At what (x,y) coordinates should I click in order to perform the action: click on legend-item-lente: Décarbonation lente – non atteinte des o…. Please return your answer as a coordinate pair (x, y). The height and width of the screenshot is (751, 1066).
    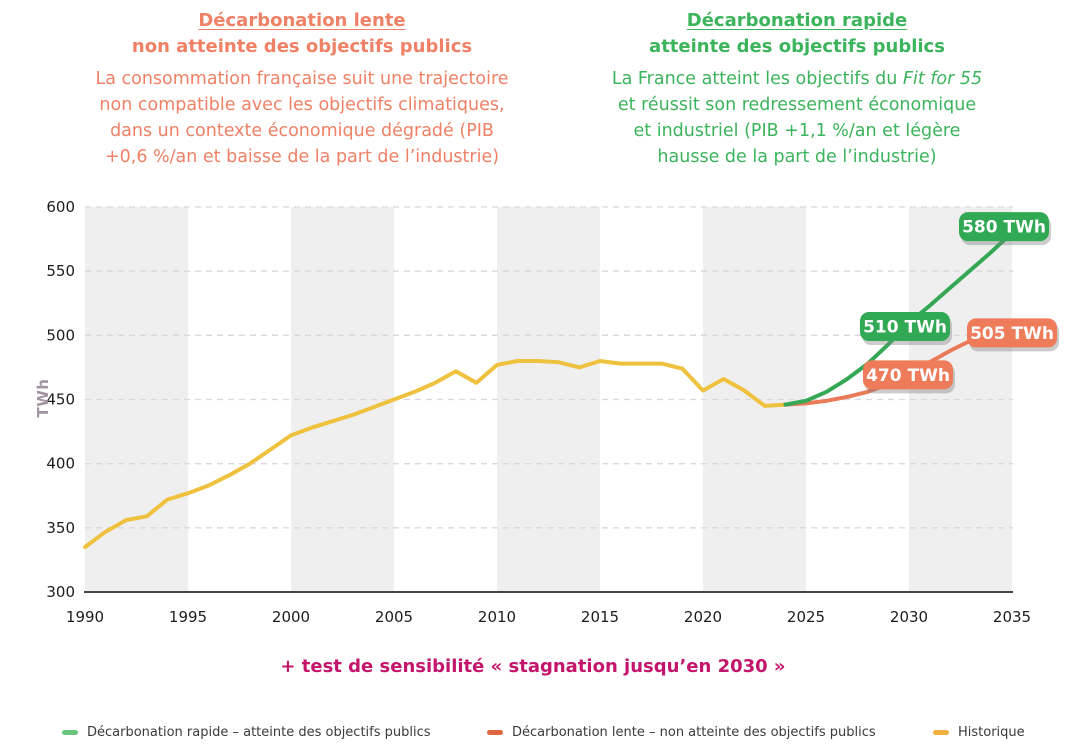
    Looking at the image, I should click on (681, 732).